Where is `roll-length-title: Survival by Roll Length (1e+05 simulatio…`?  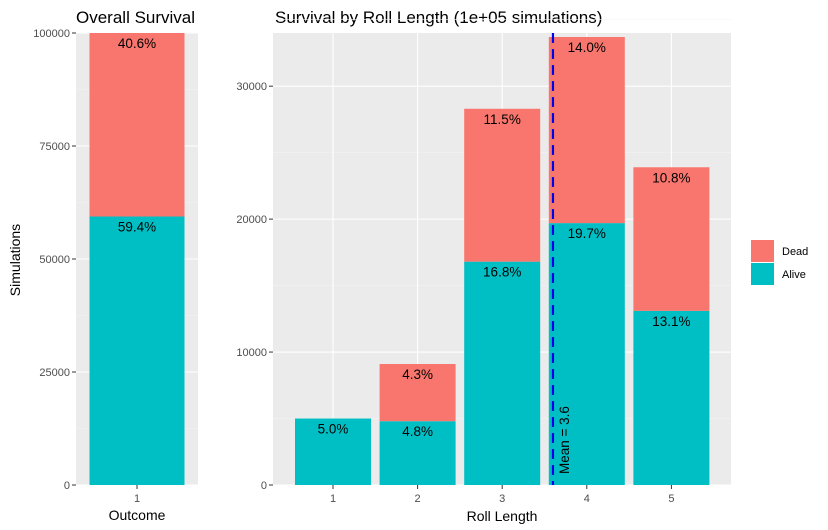 roll-length-title: Survival by Roll Length (1e+05 simulatio… is located at coordinates (438, 17).